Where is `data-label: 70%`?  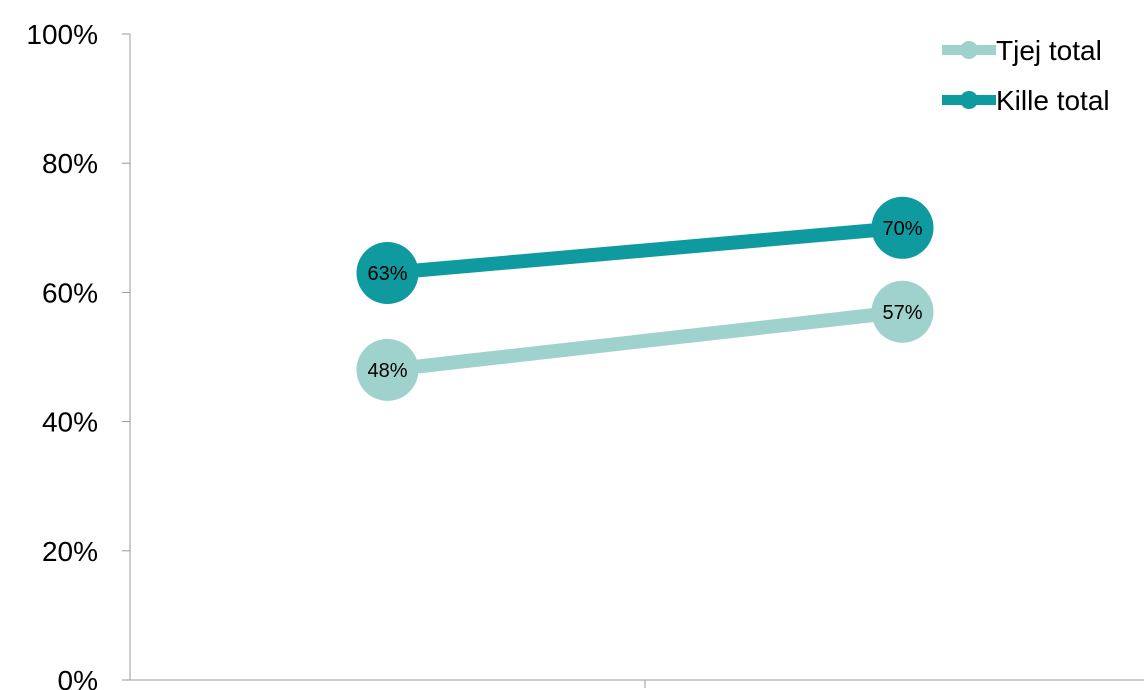 data-label: 70% is located at coordinates (902, 229).